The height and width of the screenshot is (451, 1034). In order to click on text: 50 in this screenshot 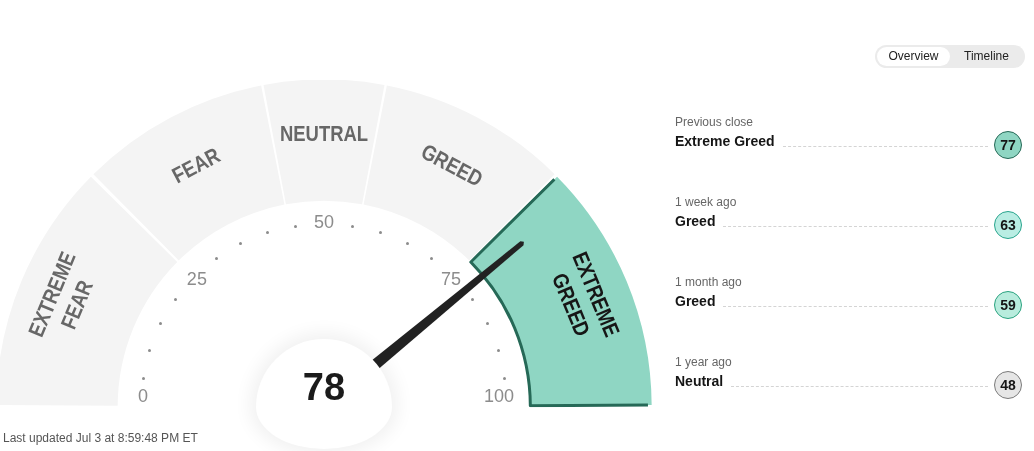, I will do `click(324, 221)`.